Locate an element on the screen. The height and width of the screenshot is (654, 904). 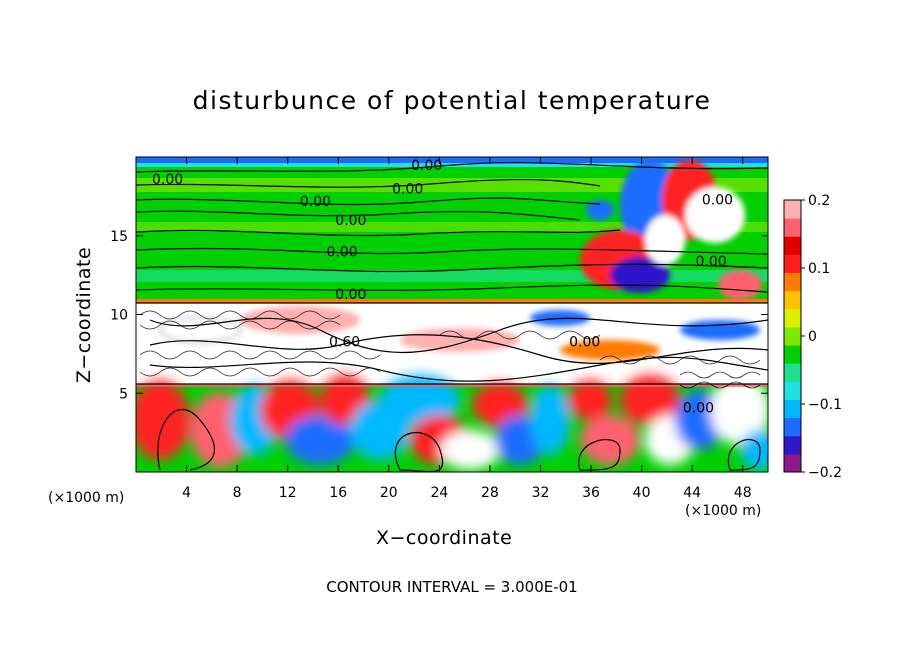
lower-layer-blobs is located at coordinates (452, 422).